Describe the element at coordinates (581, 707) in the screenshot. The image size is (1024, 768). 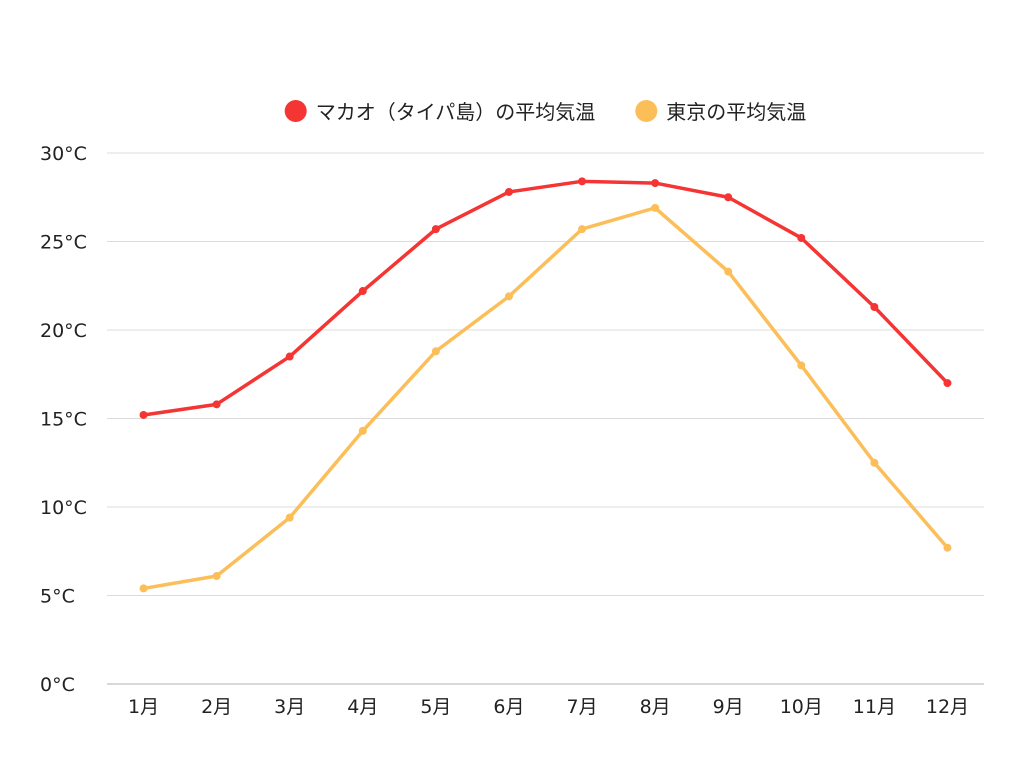
I see `x-tick-label: 7月` at that location.